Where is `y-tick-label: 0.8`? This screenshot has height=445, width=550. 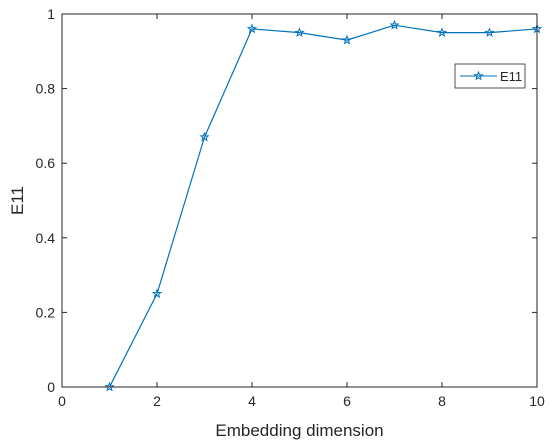 y-tick-label: 0.8 is located at coordinates (46, 89).